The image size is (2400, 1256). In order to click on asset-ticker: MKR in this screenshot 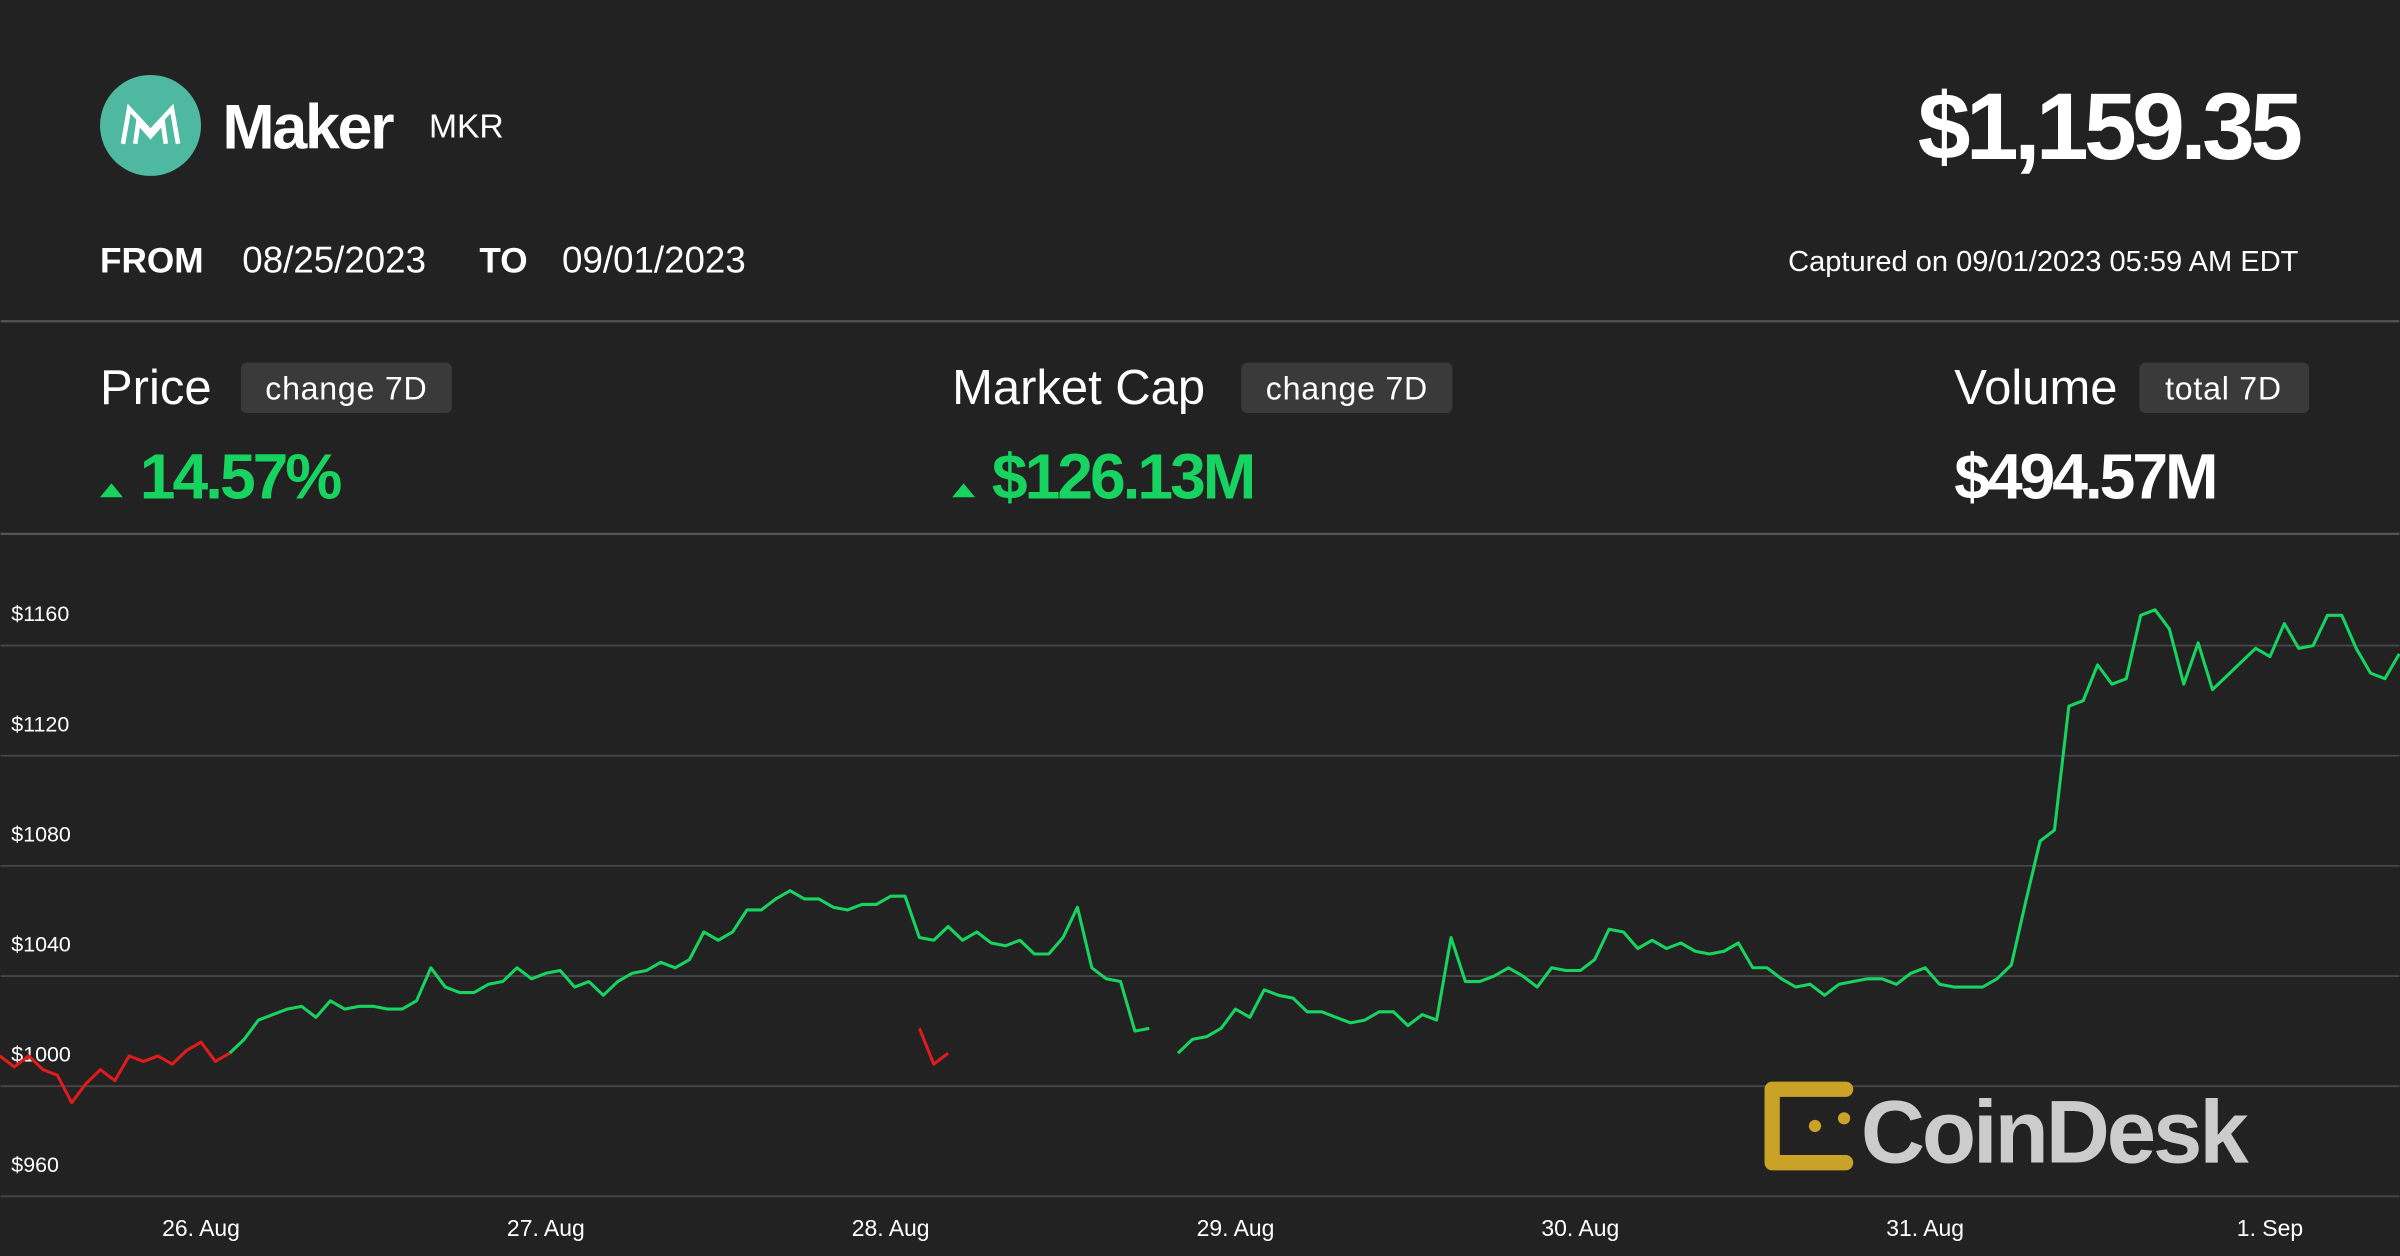, I will do `click(466, 127)`.